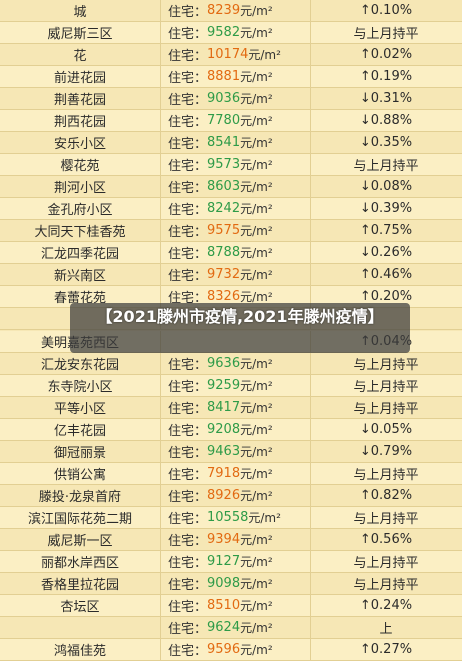 Image resolution: width=462 pixels, height=661 pixels. Describe the element at coordinates (224, 407) in the screenshot. I see `price-value: 8417` at that location.